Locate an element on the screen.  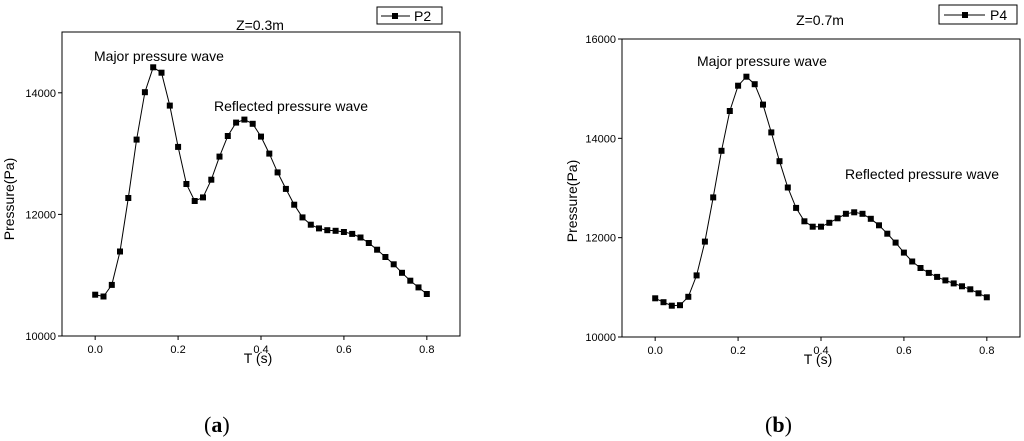
panel-letter-a: a is located at coordinates (217, 424).